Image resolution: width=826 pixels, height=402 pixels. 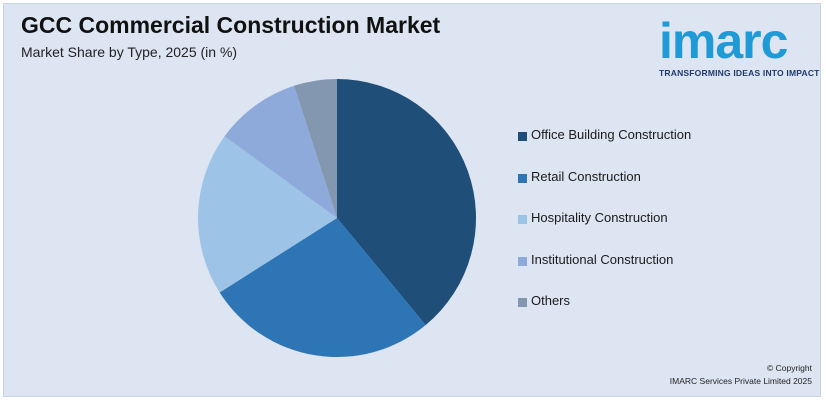 What do you see at coordinates (740, 381) in the screenshot?
I see `copyright-line-2: IMARC Services Private Limited 2025` at bounding box center [740, 381].